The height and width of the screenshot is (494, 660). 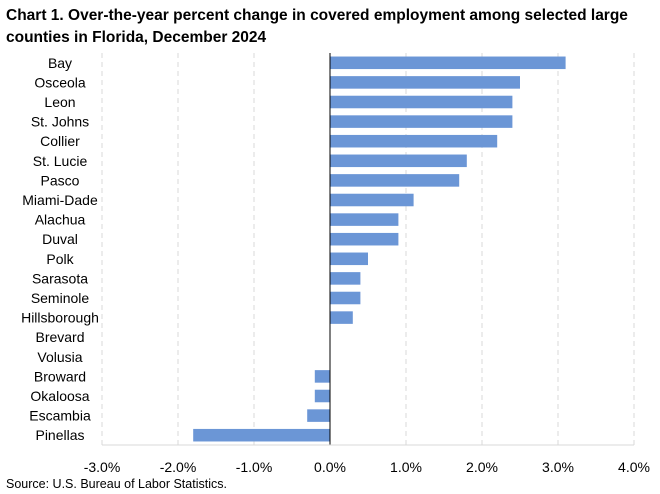 What do you see at coordinates (60, 200) in the screenshot?
I see `category-label: Miami-Dade` at bounding box center [60, 200].